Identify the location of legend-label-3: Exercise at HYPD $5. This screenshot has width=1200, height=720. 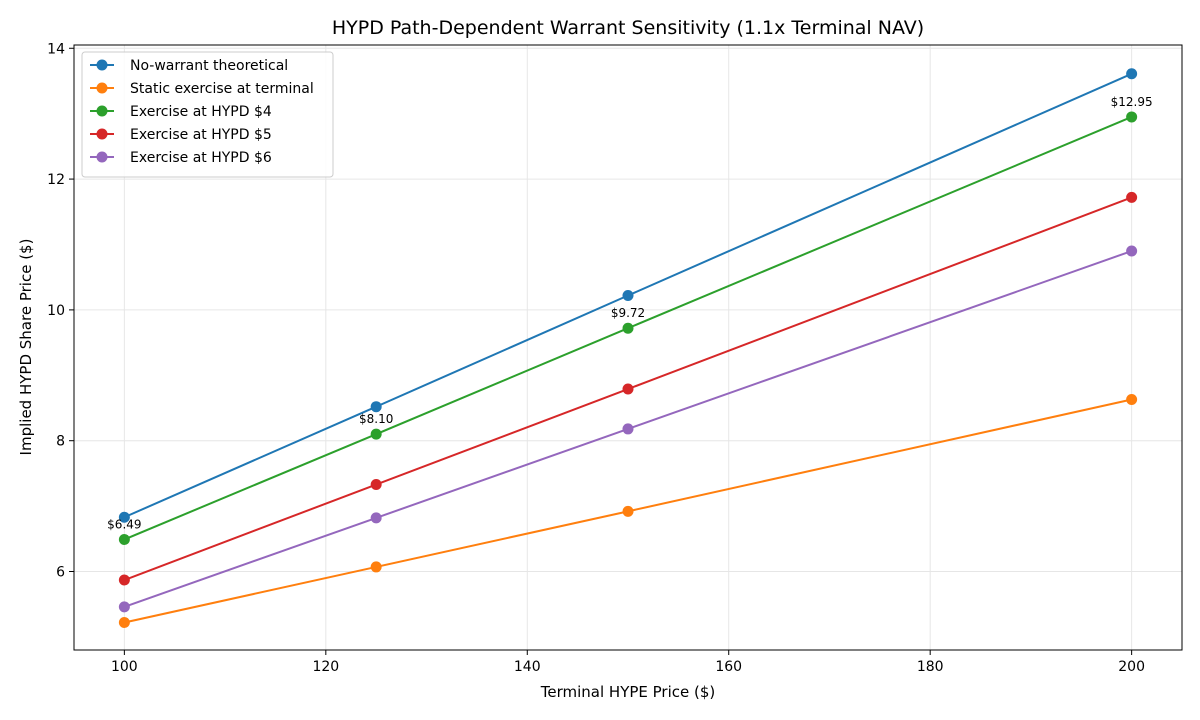
(201, 135).